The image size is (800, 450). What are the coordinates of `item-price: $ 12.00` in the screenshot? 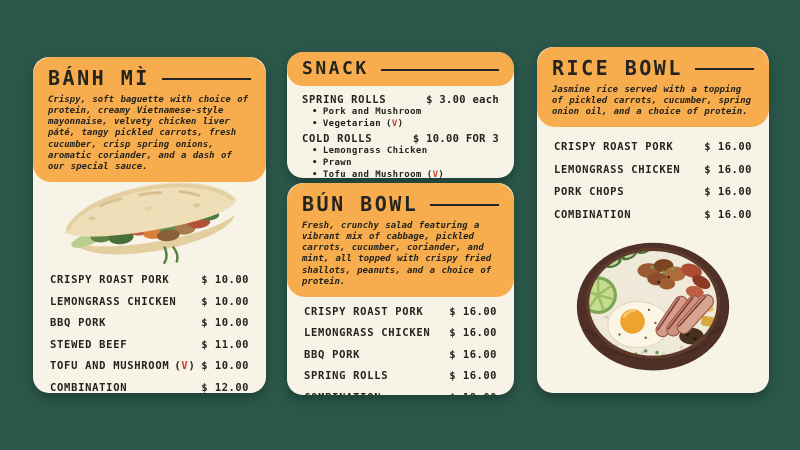 It's located at (225, 387).